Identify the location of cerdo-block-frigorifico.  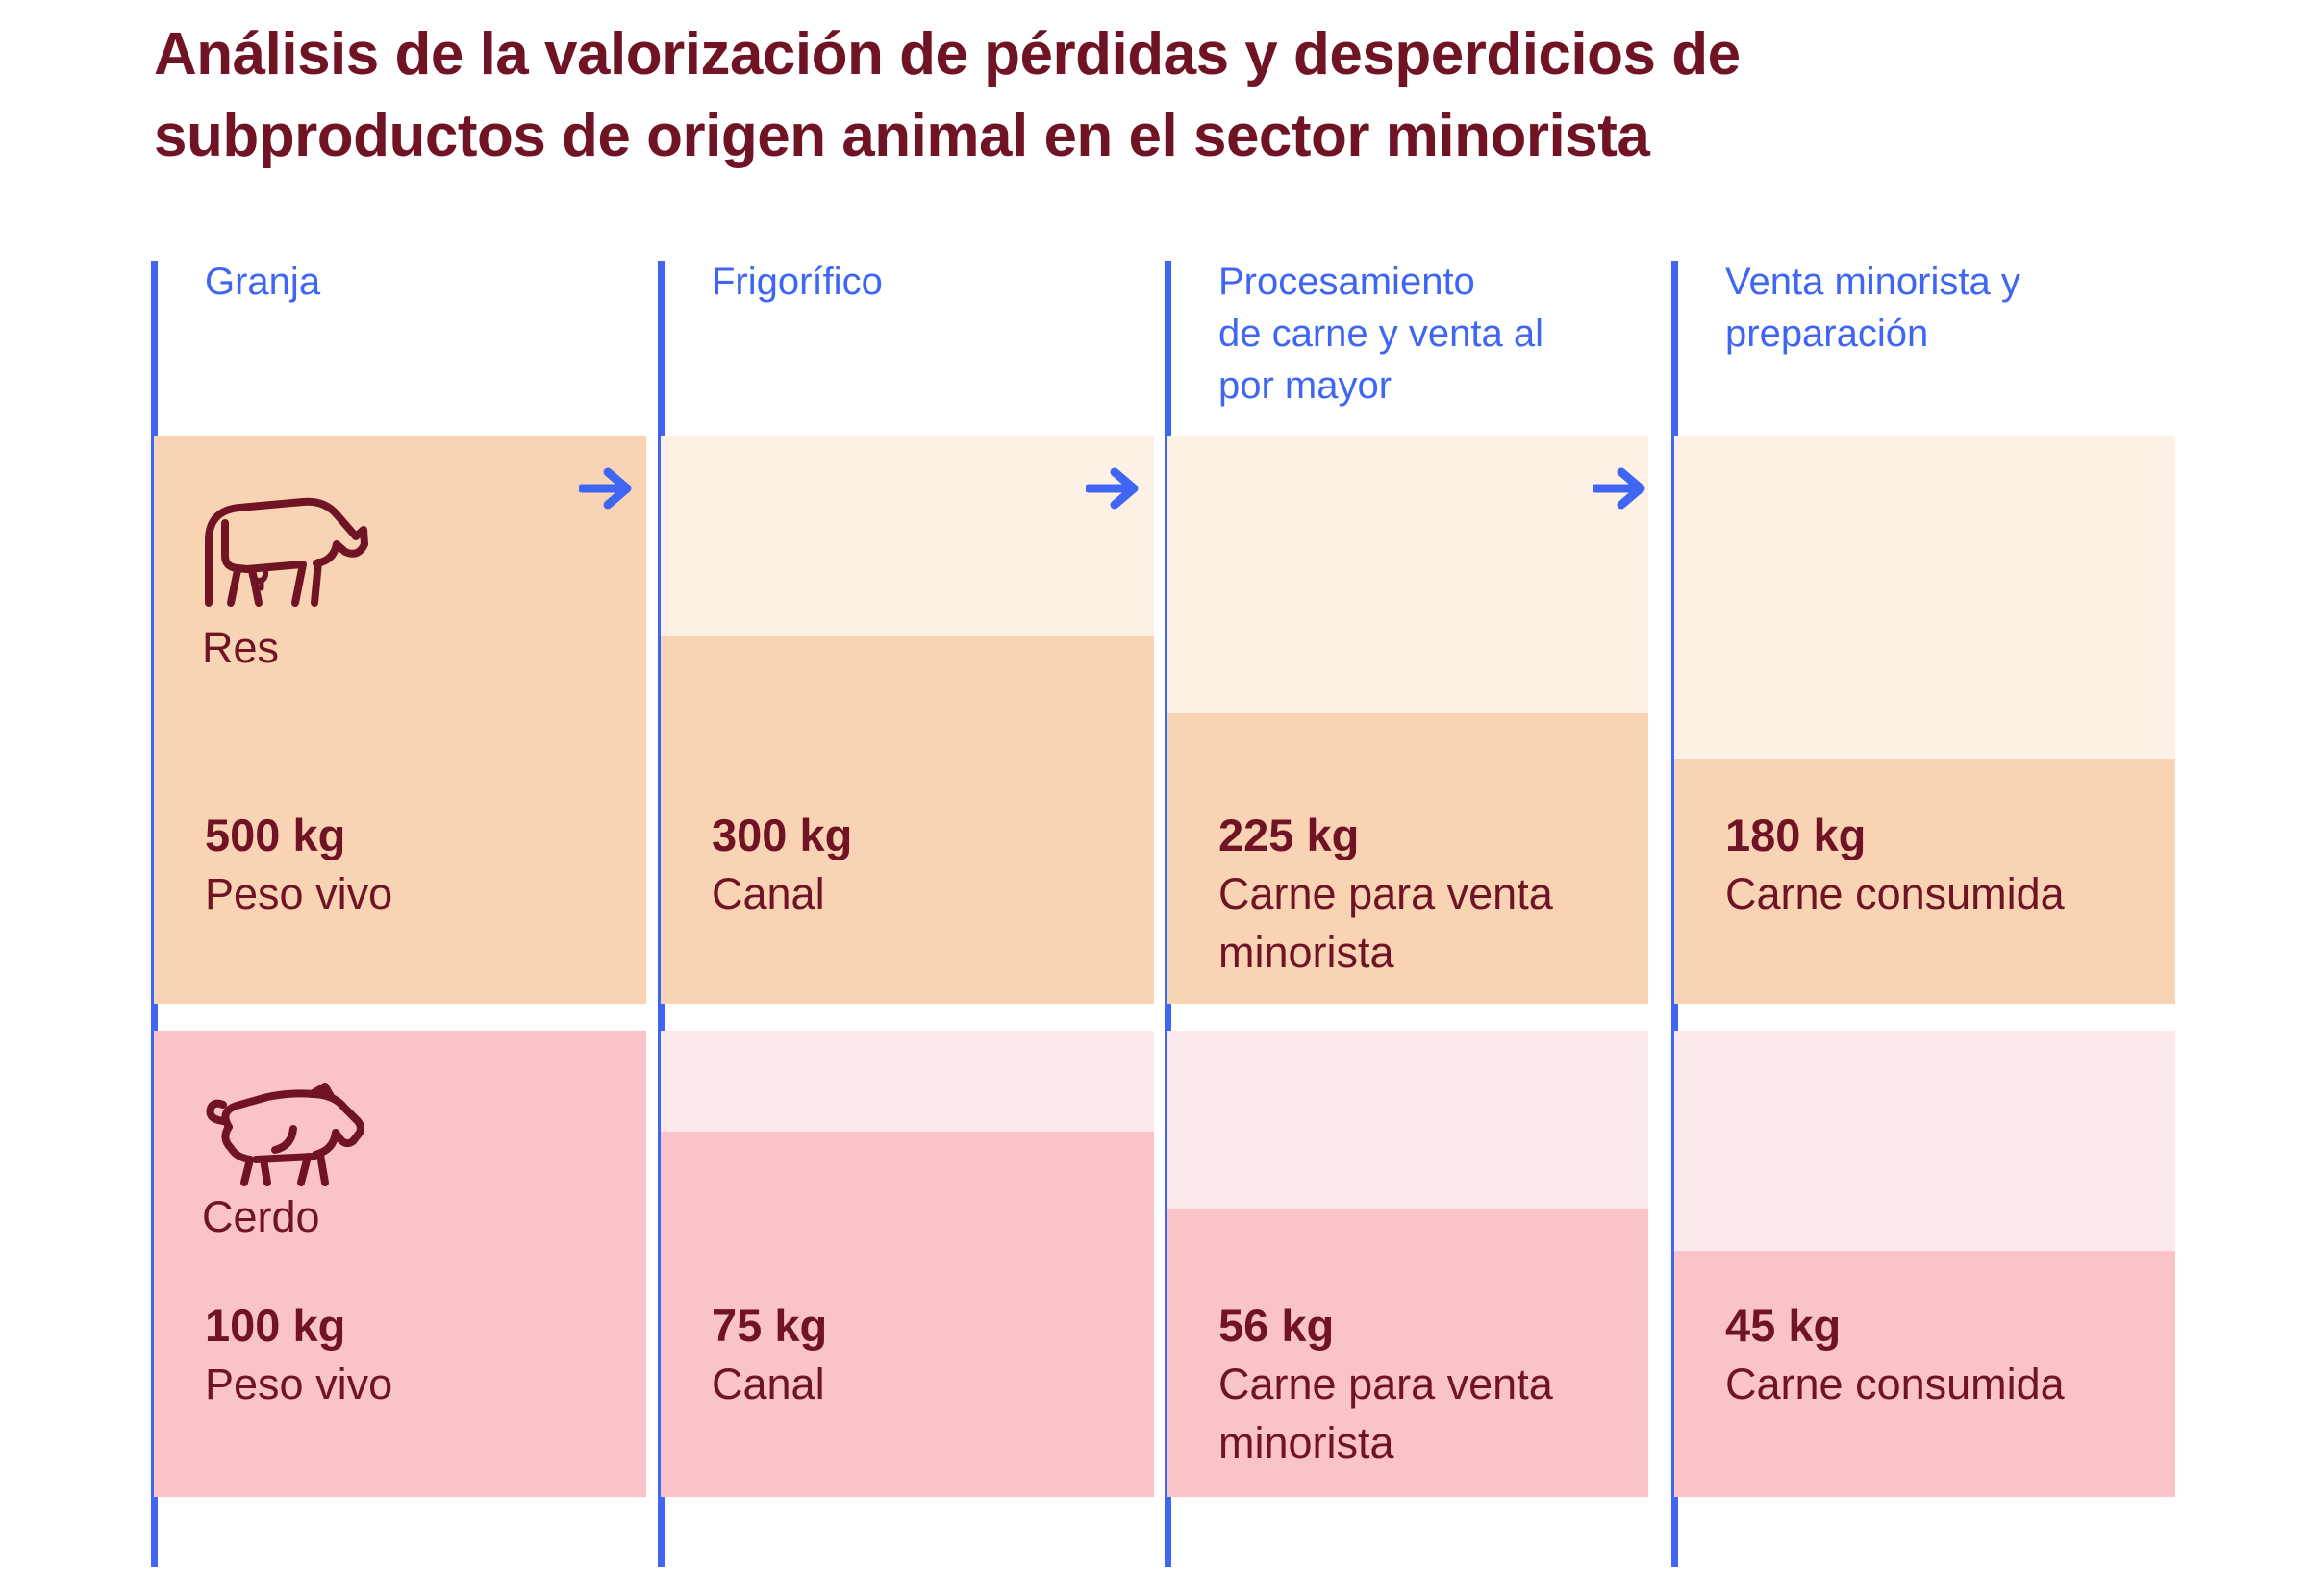
(908, 1264).